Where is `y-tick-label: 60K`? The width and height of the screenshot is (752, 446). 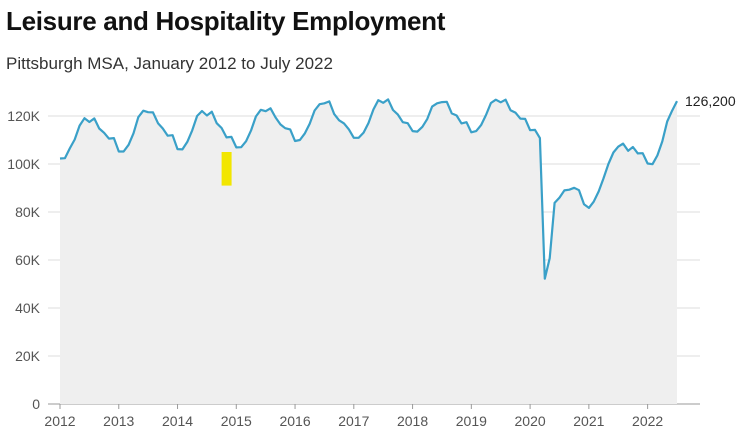 y-tick-label: 60K is located at coordinates (28, 260).